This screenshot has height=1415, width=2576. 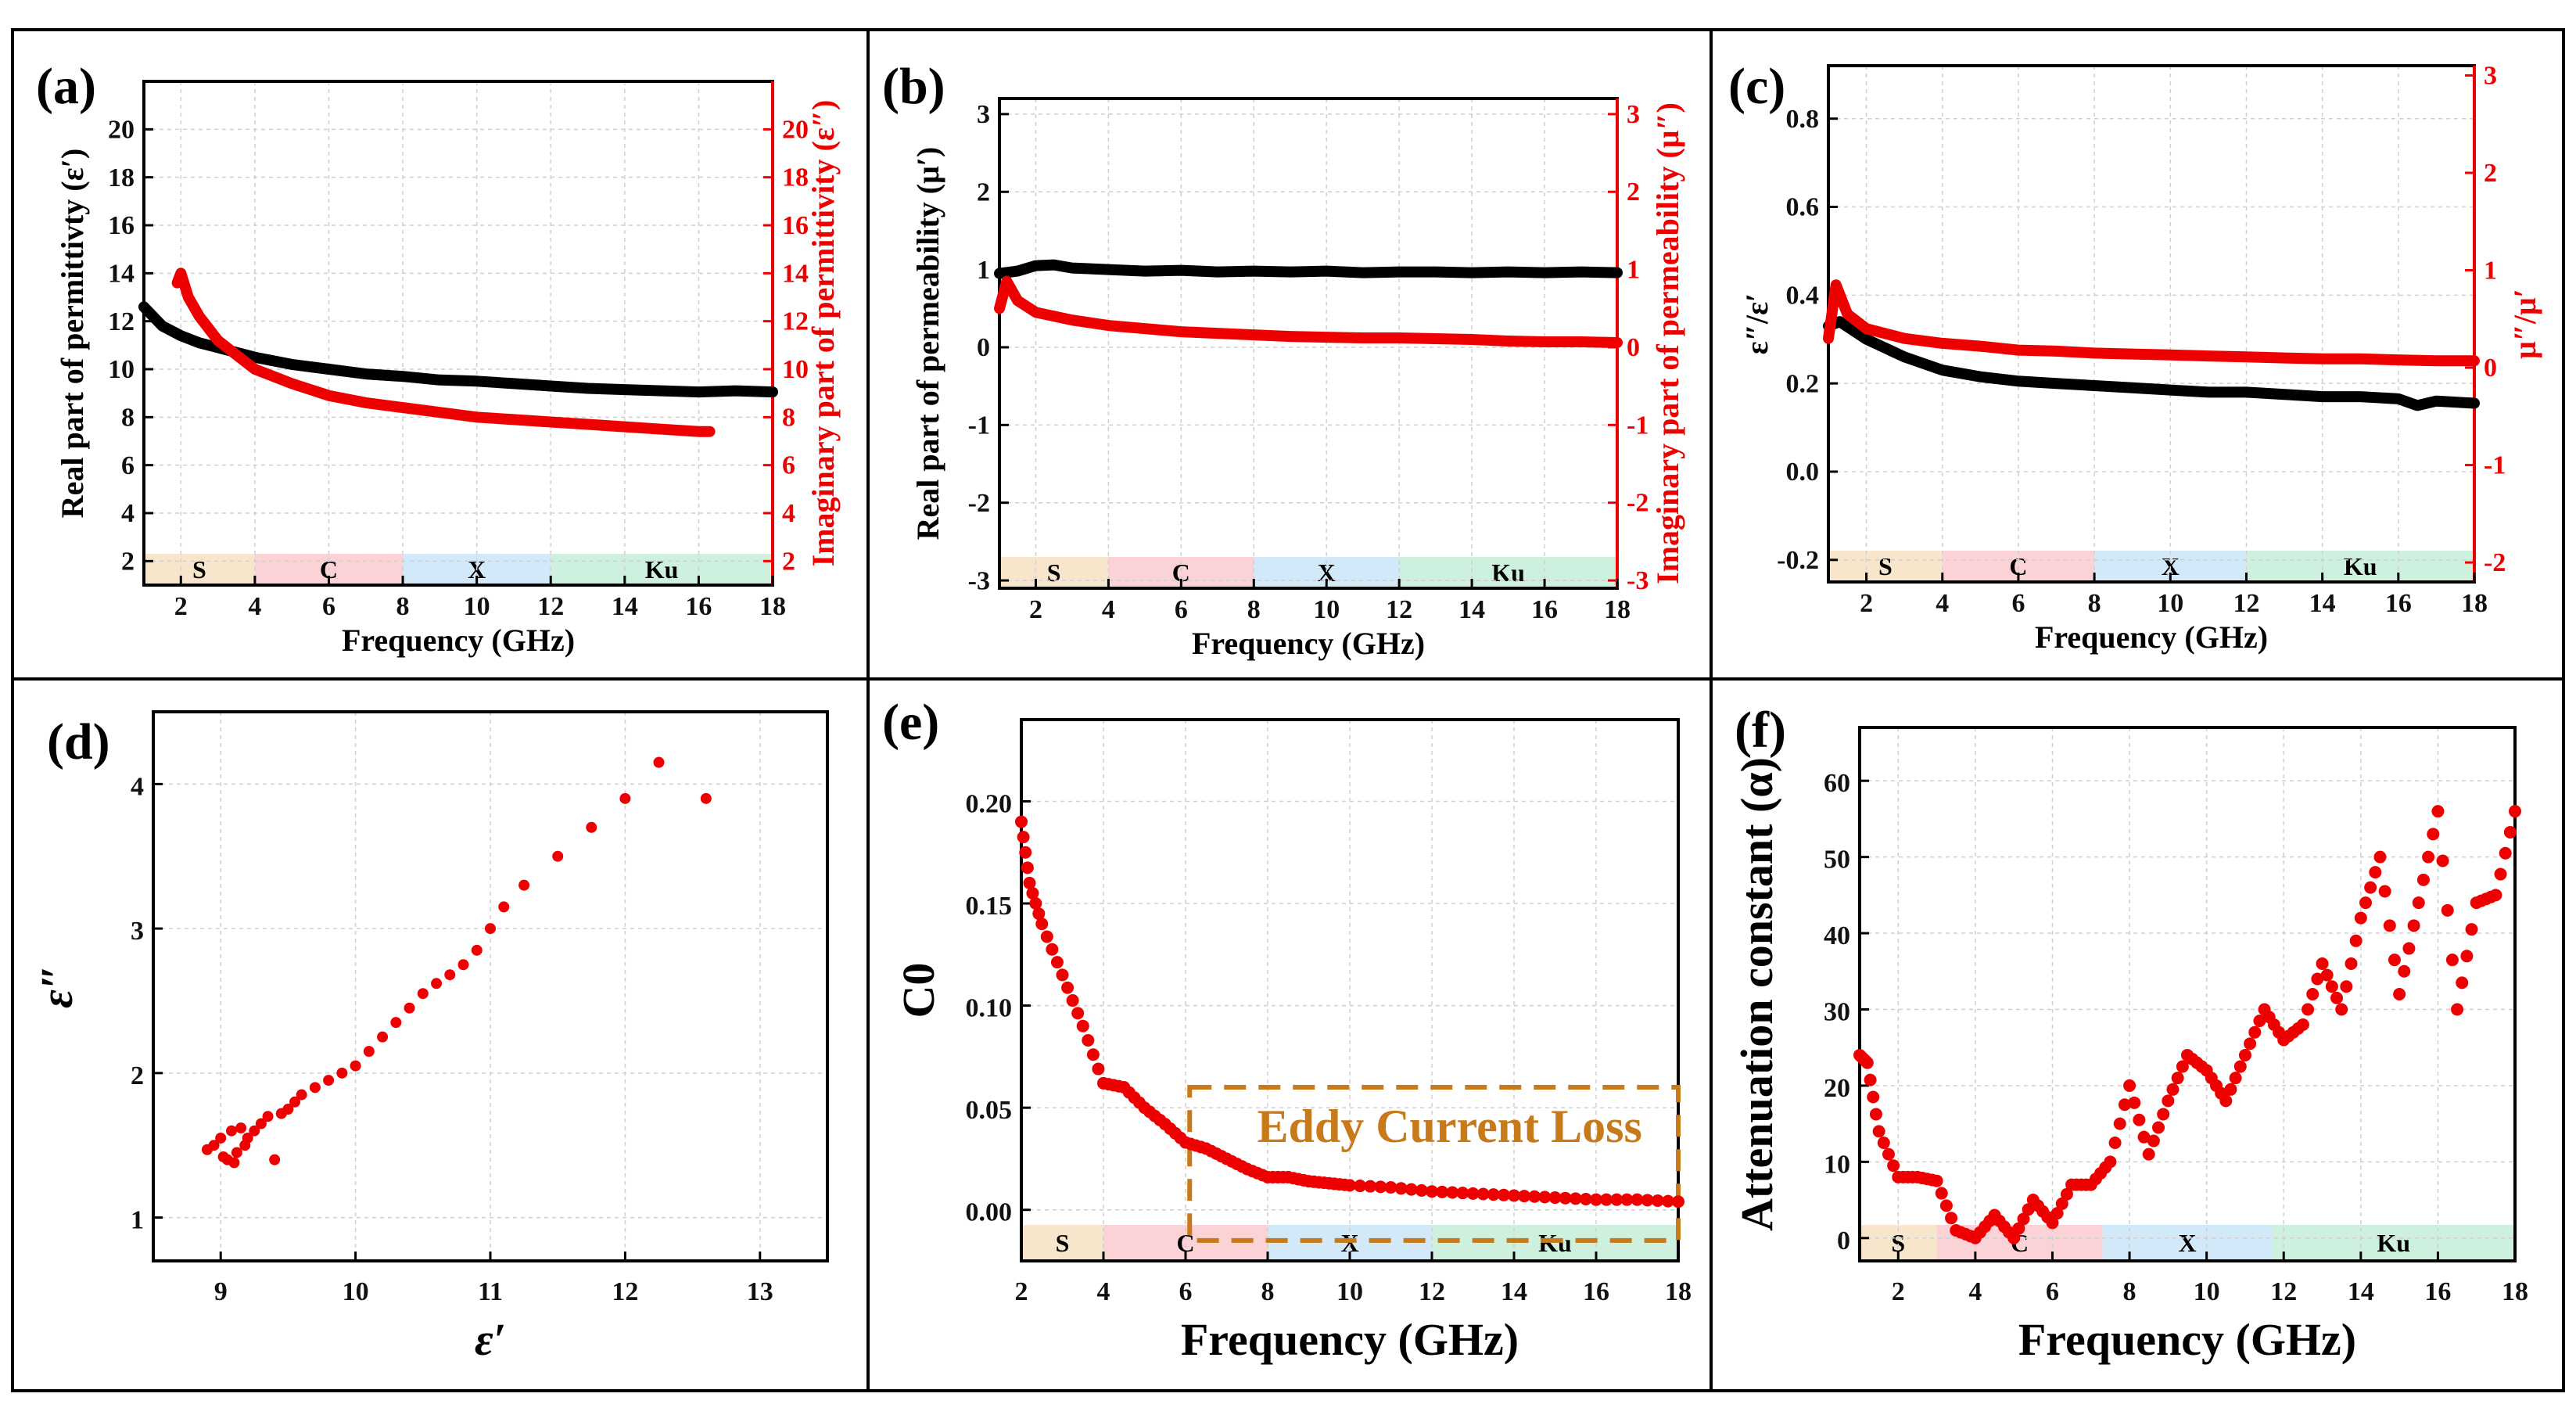 What do you see at coordinates (2490, 75) in the screenshot?
I see `y-right-tick-label: 3` at bounding box center [2490, 75].